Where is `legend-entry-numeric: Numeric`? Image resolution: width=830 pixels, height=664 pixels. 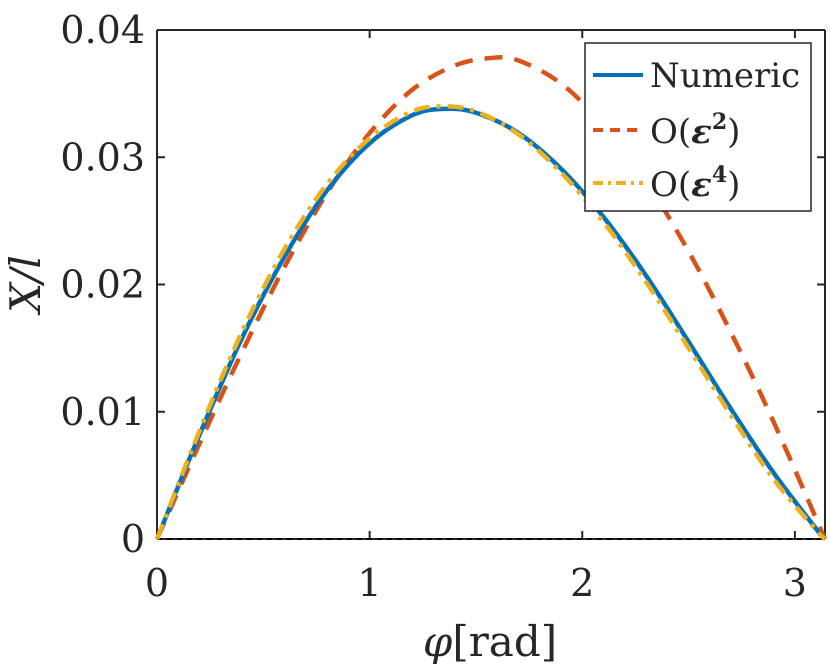 legend-entry-numeric: Numeric is located at coordinates (696, 76).